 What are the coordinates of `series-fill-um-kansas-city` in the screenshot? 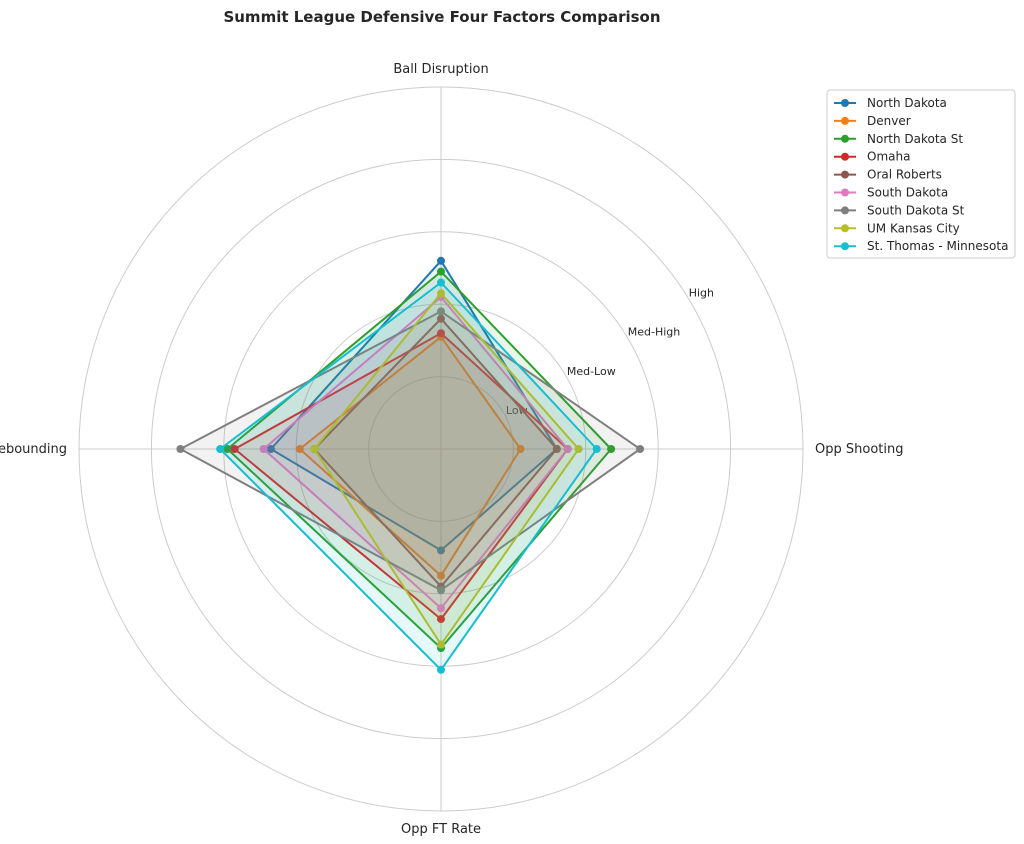 It's located at (446, 469).